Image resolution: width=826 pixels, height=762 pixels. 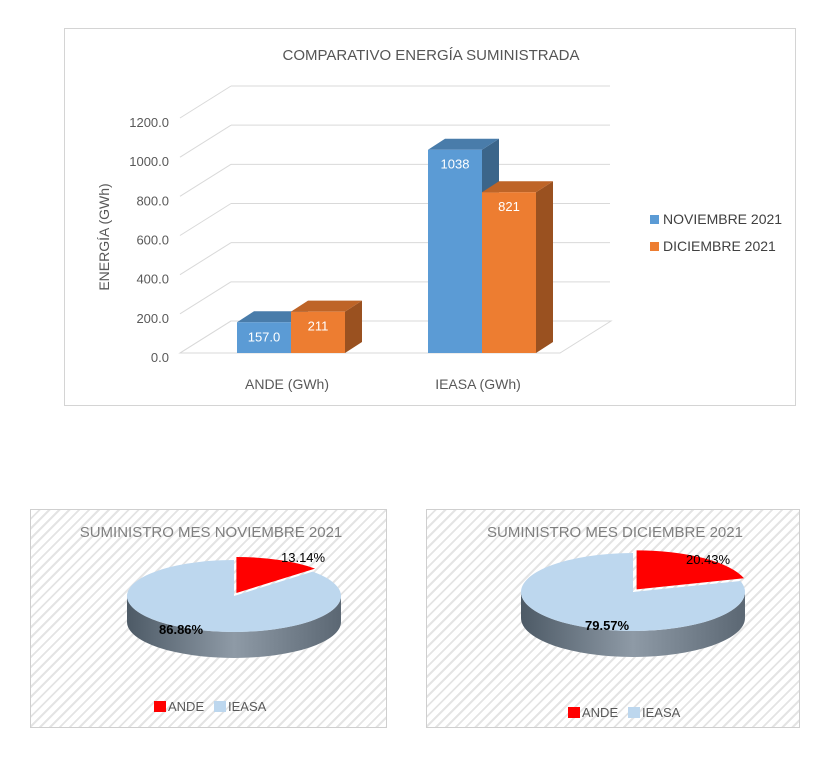 I want to click on legend-label: DICIEMBRE 2021, so click(x=719, y=246).